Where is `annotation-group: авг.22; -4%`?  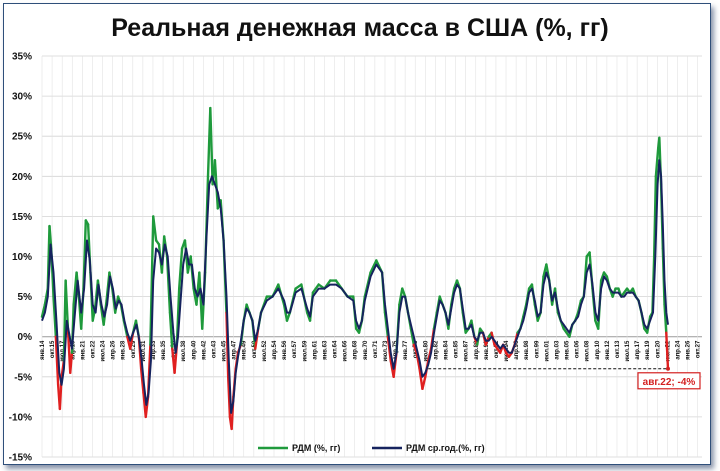 annotation-group: авг.22; -4% is located at coordinates (669, 378).